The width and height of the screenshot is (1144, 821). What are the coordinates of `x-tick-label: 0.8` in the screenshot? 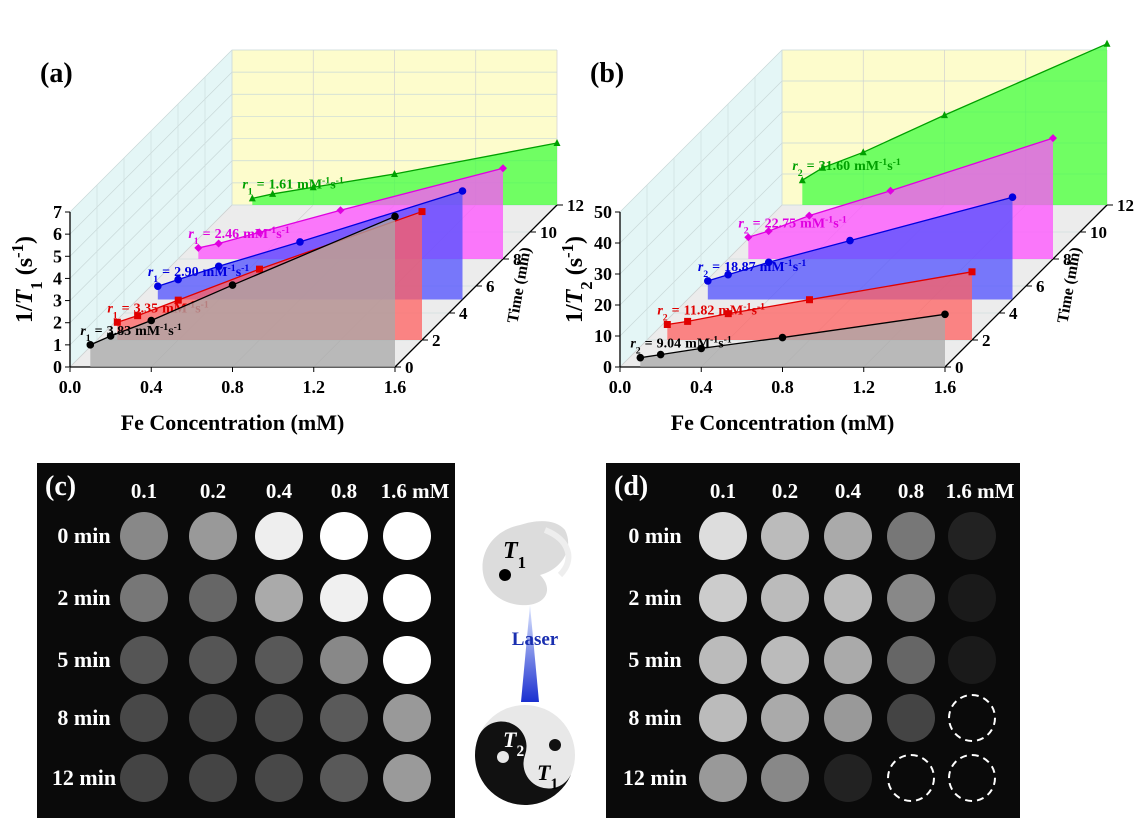 It's located at (232, 387).